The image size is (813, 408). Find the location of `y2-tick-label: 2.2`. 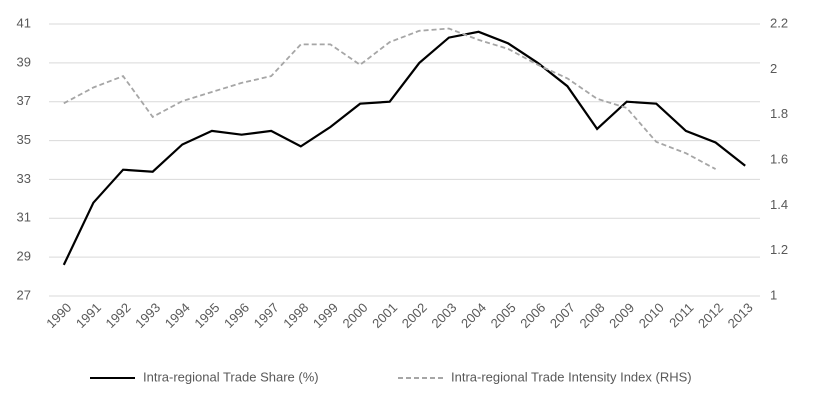

y2-tick-label: 2.2 is located at coordinates (779, 22).